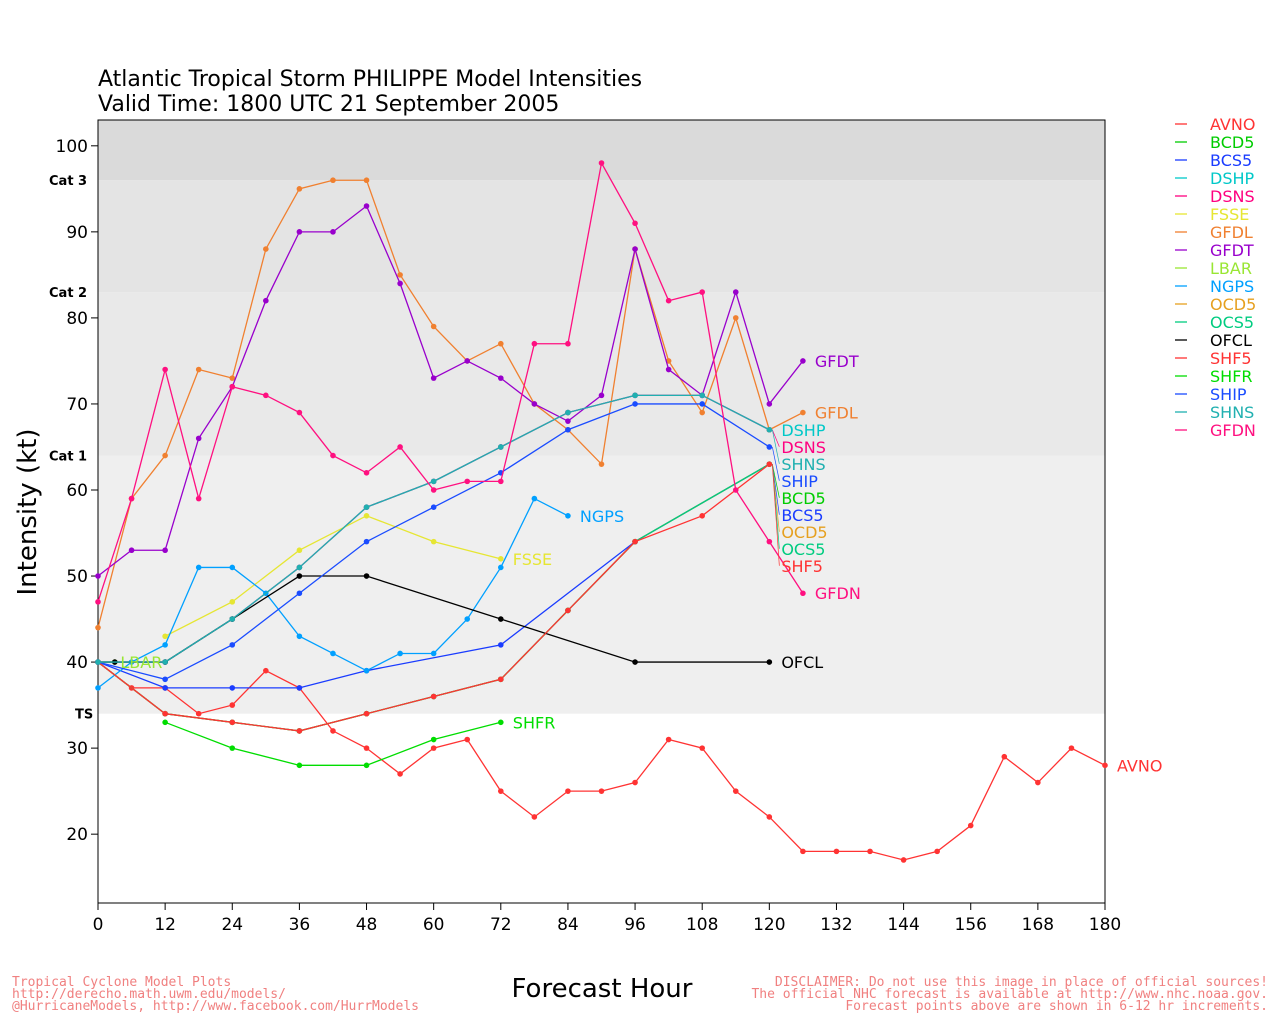  Describe the element at coordinates (602, 989) in the screenshot. I see `x-axis-label: Forecast Hour` at that location.